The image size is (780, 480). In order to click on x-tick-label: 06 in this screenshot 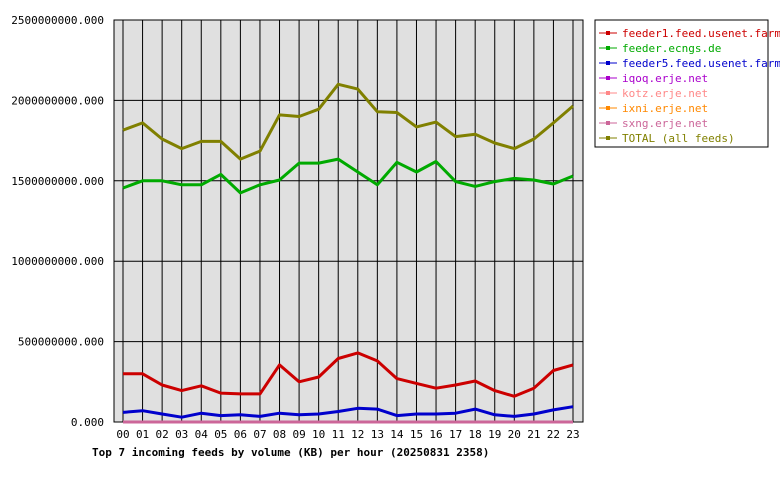, I will do `click(240, 434)`.